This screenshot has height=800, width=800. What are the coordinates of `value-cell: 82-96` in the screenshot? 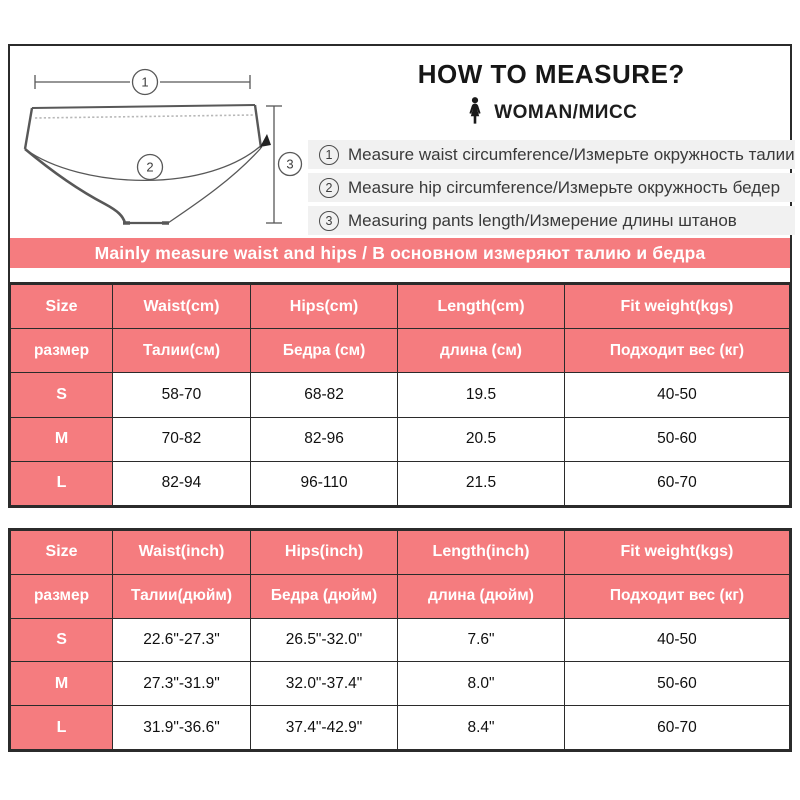 It's located at (324, 439).